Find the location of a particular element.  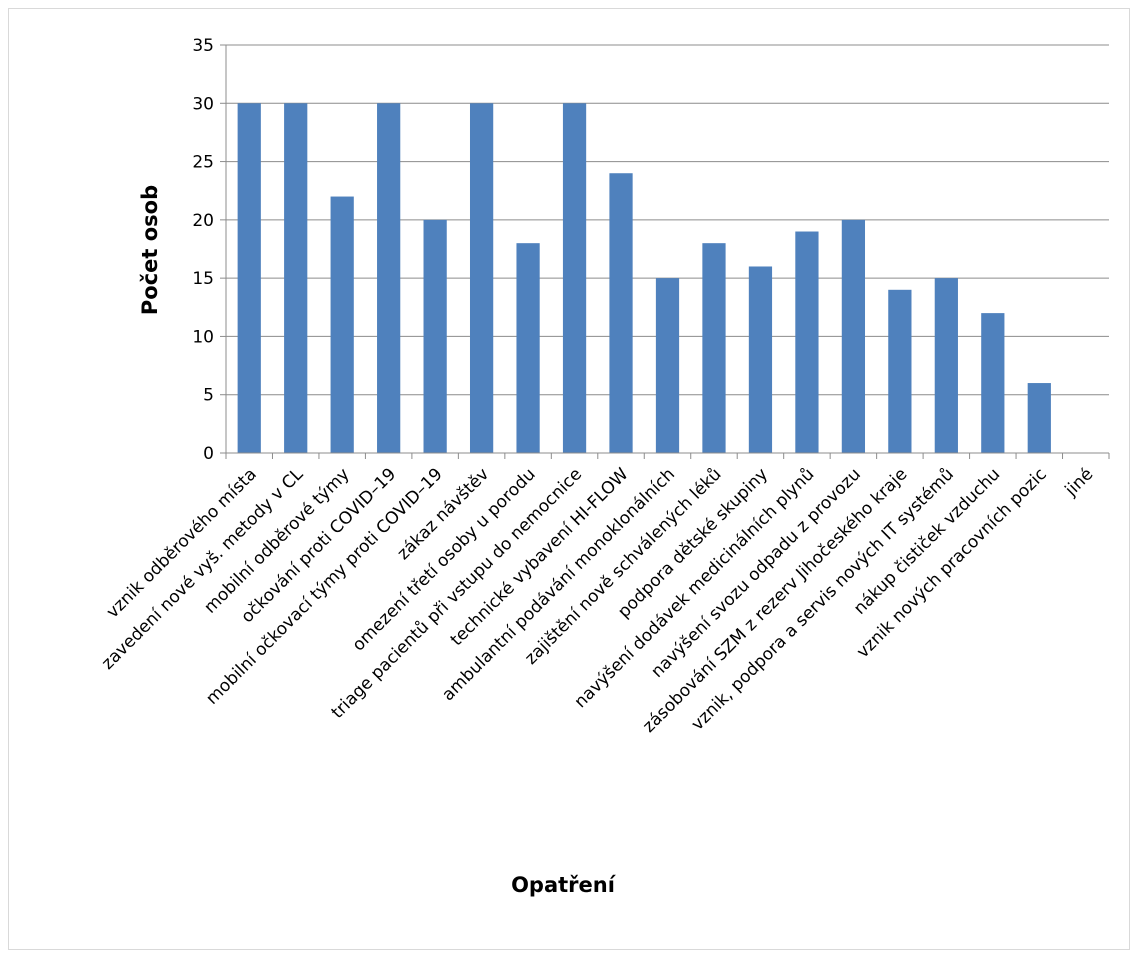

y-tick-label: 20 is located at coordinates (203, 221).